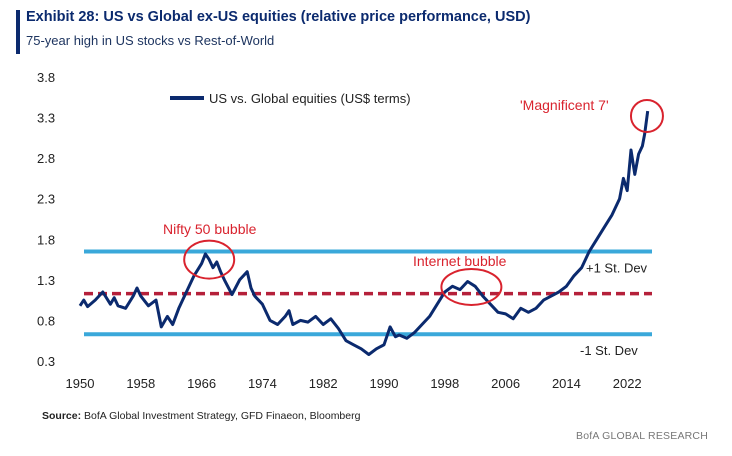  I want to click on internet-bubble-label: Internet bubble, so click(460, 261).